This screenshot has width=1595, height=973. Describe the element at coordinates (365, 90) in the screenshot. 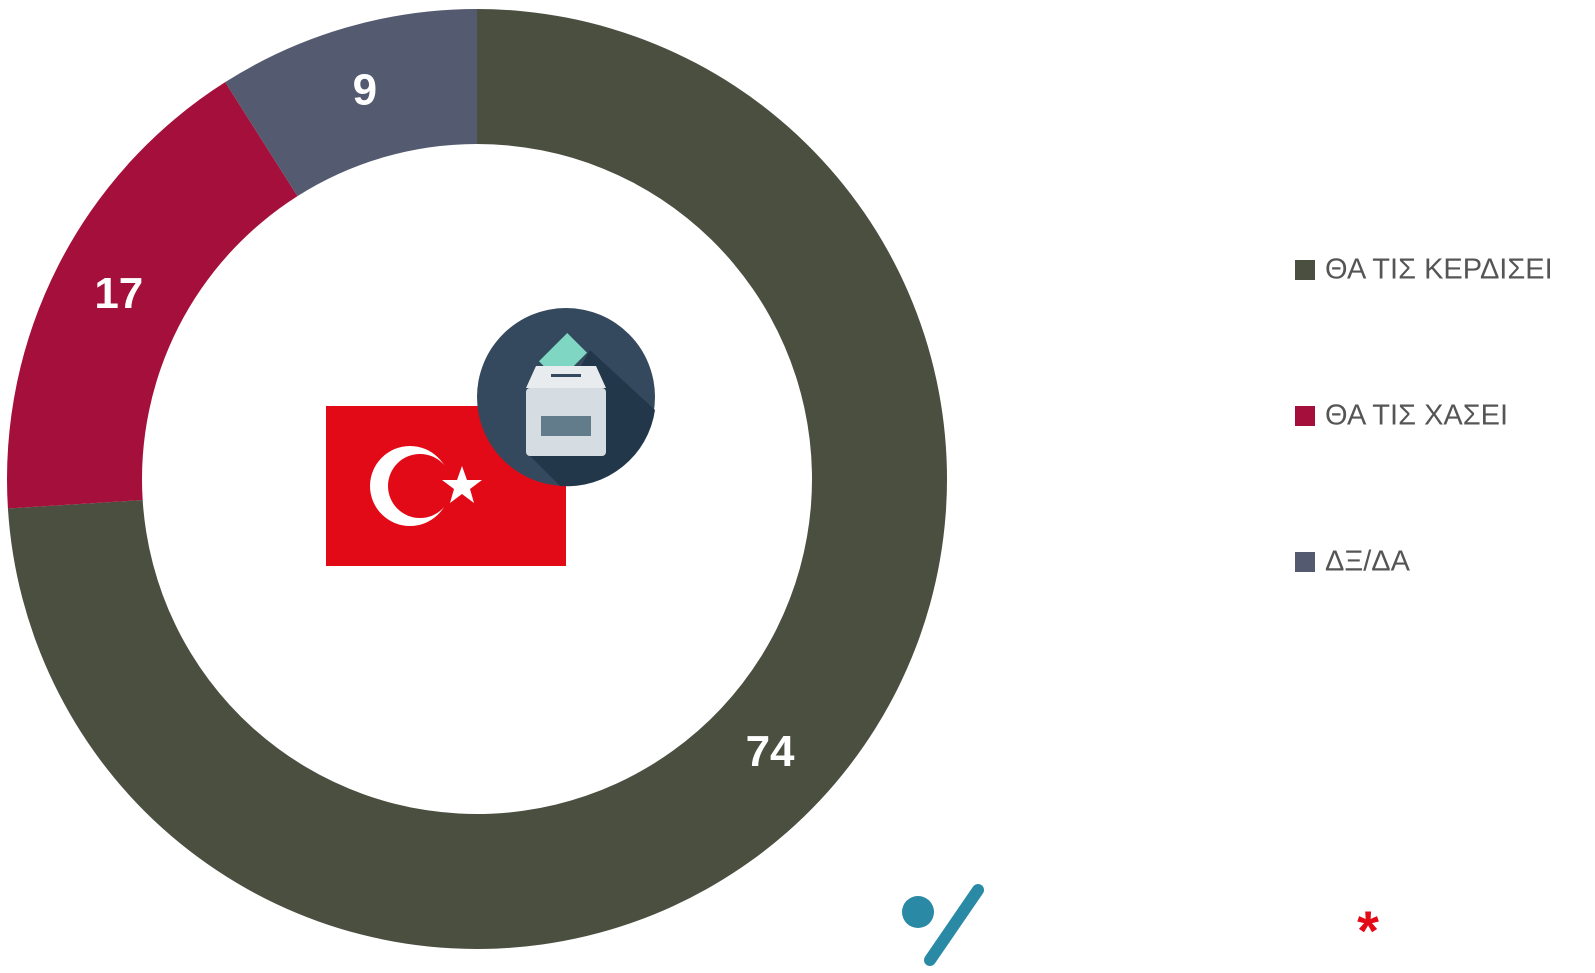

I see `data-label: 9` at that location.